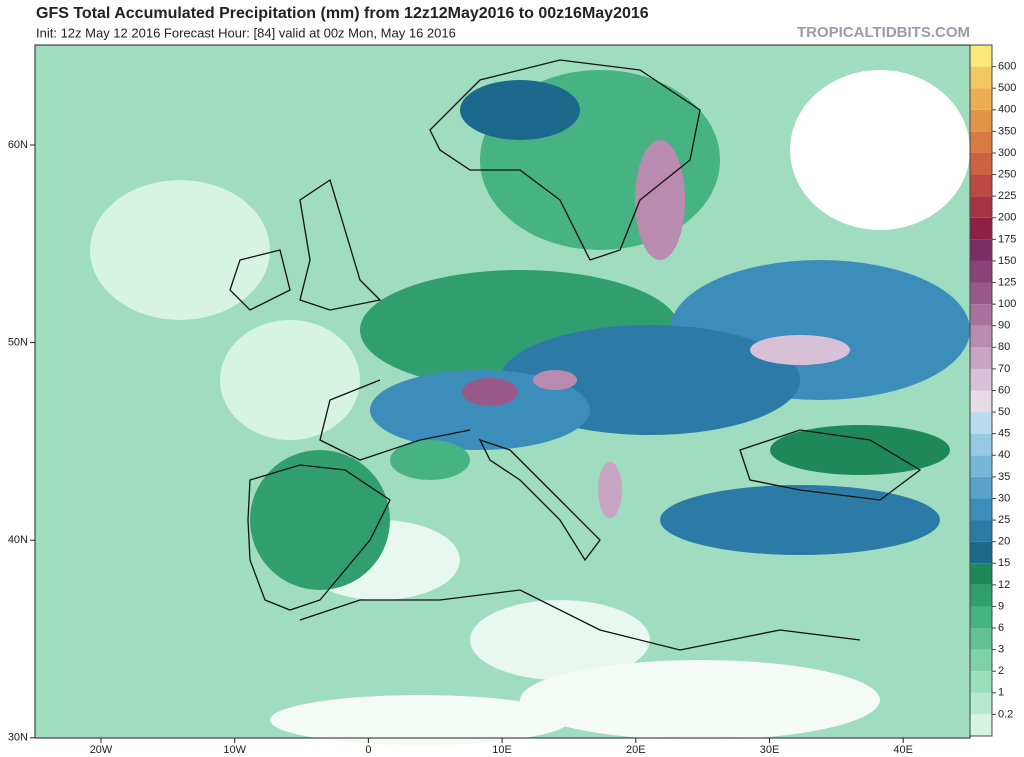  What do you see at coordinates (1004, 477) in the screenshot?
I see `colorbar-label: 35` at bounding box center [1004, 477].